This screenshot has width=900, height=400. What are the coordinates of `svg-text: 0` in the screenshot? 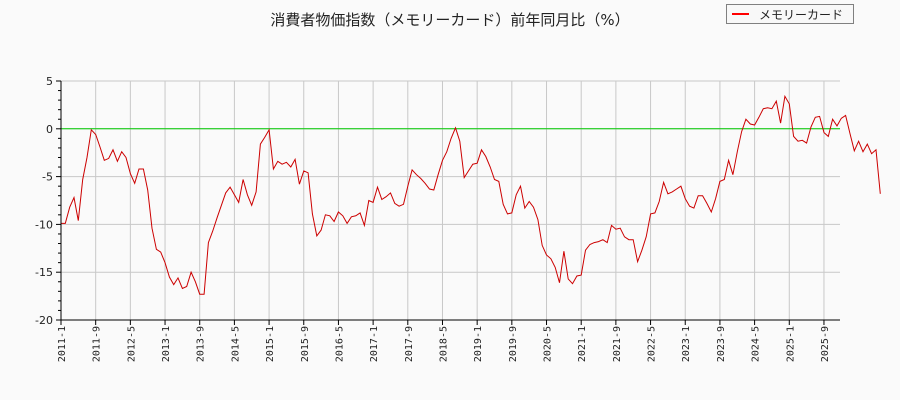 It's located at (49, 129).